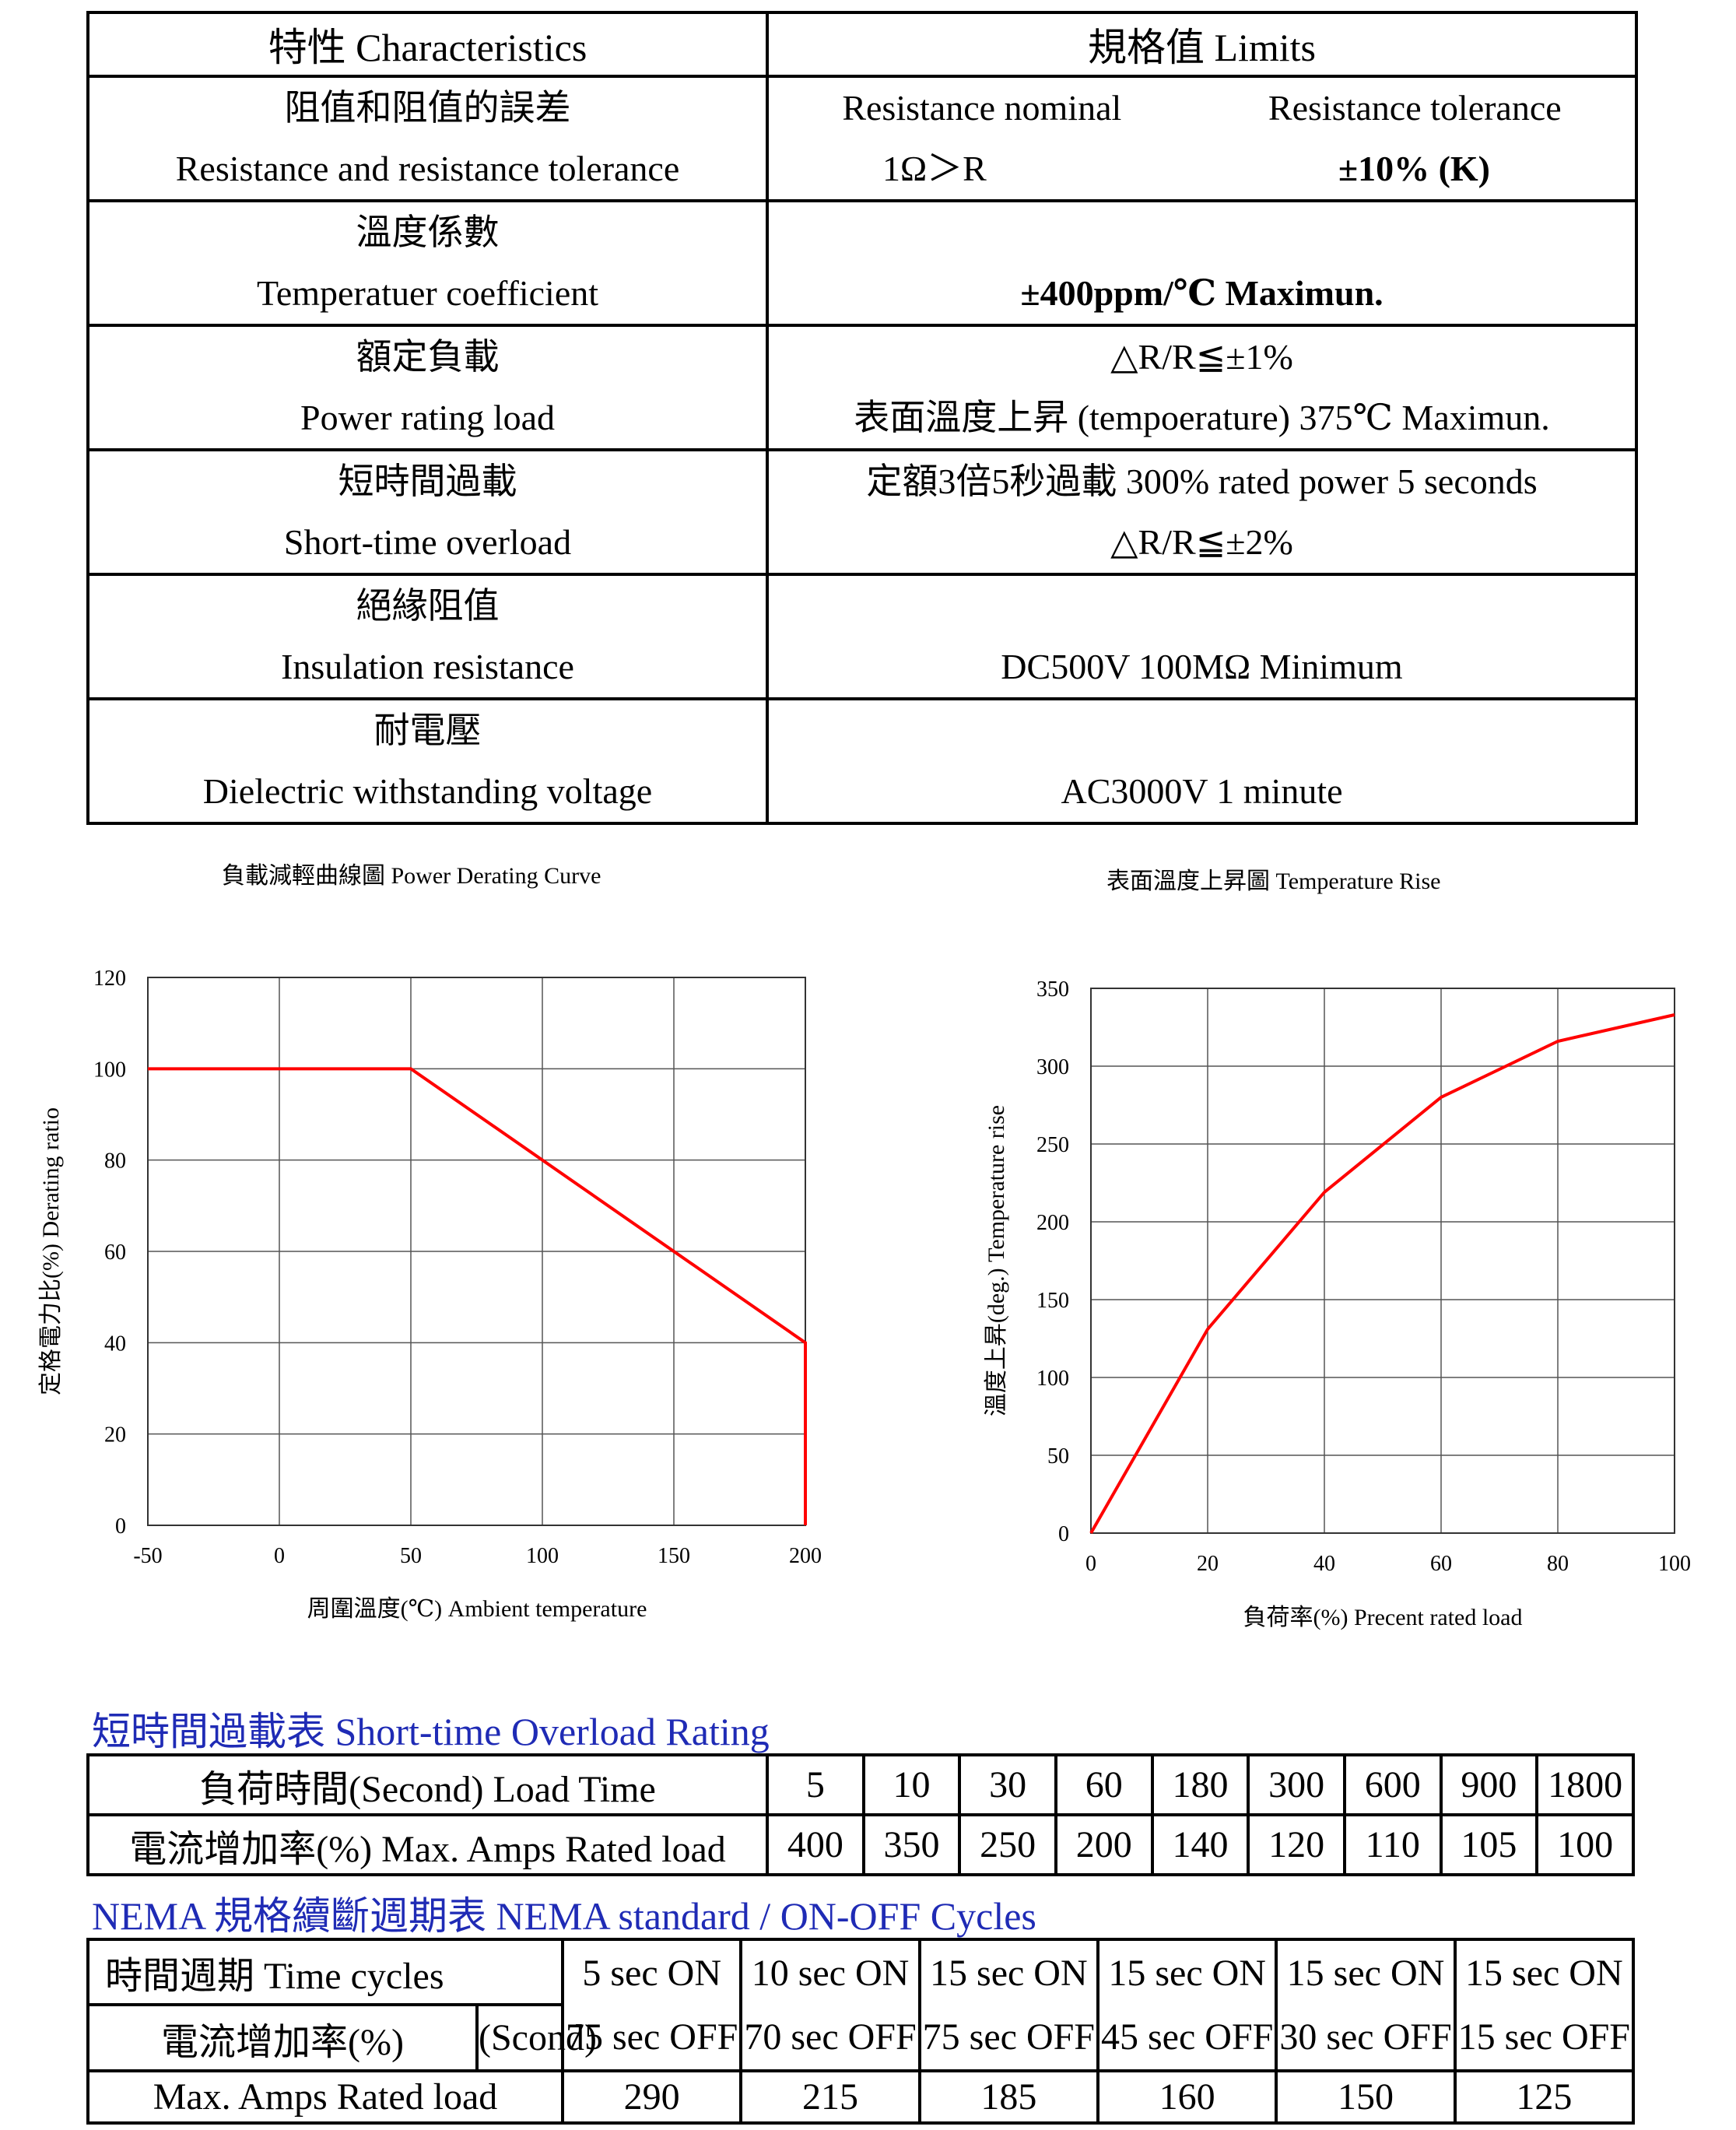  I want to click on load-time-label: 負荷時間(Second) Load Time, so click(427, 1784).